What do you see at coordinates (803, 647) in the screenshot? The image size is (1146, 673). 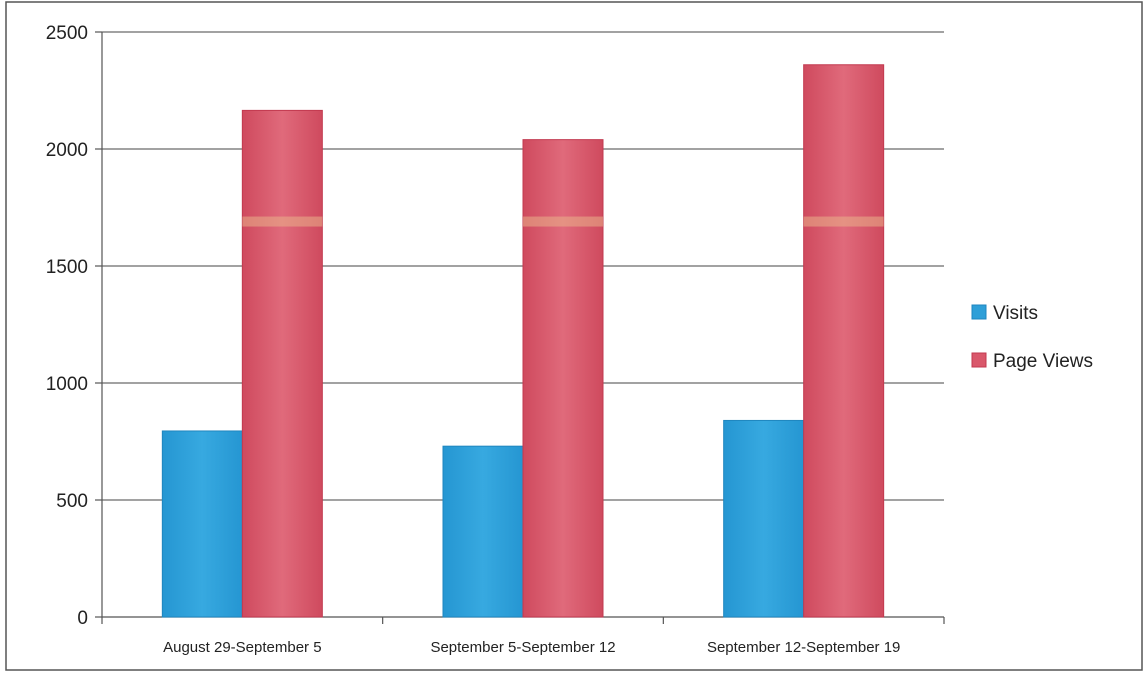 I see `x-category-label: September 12-September 19` at bounding box center [803, 647].